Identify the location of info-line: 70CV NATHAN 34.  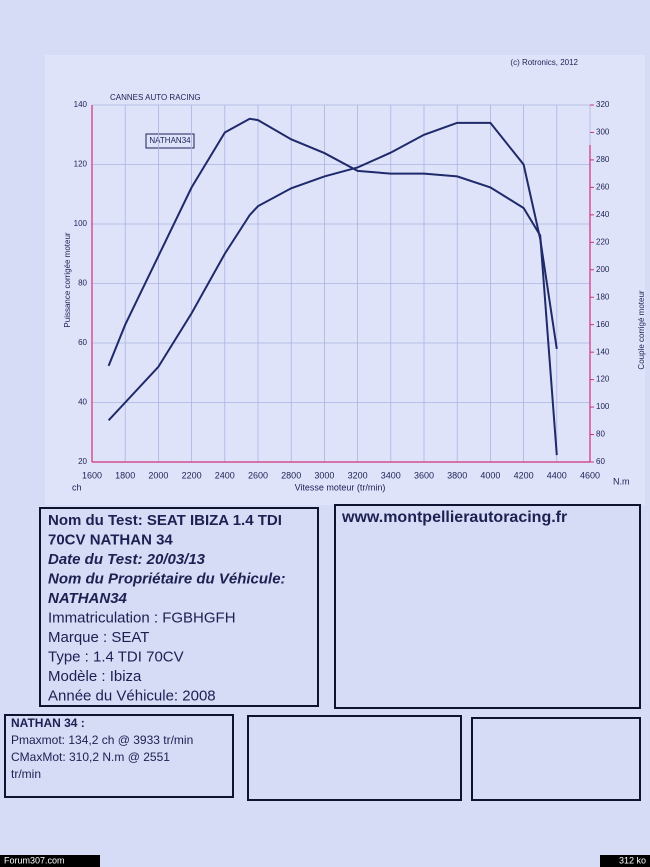
(110, 539).